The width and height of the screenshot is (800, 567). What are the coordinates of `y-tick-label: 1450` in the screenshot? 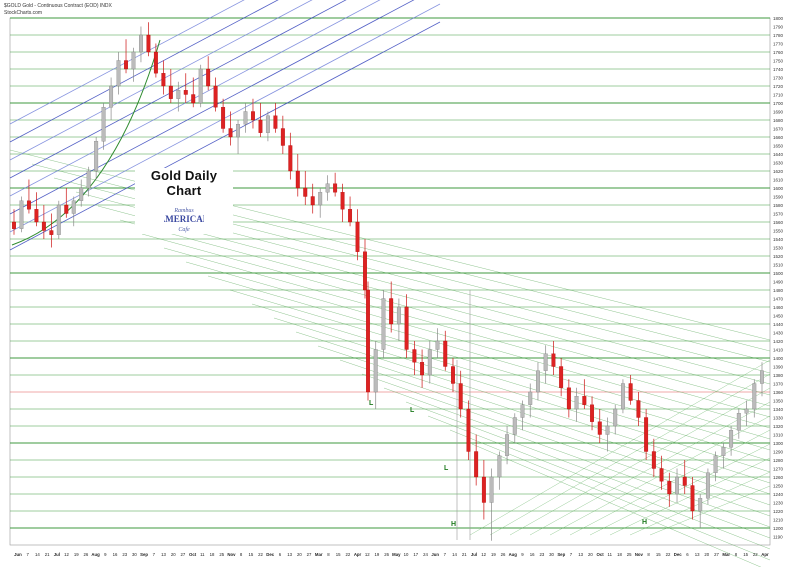 It's located at (778, 316).